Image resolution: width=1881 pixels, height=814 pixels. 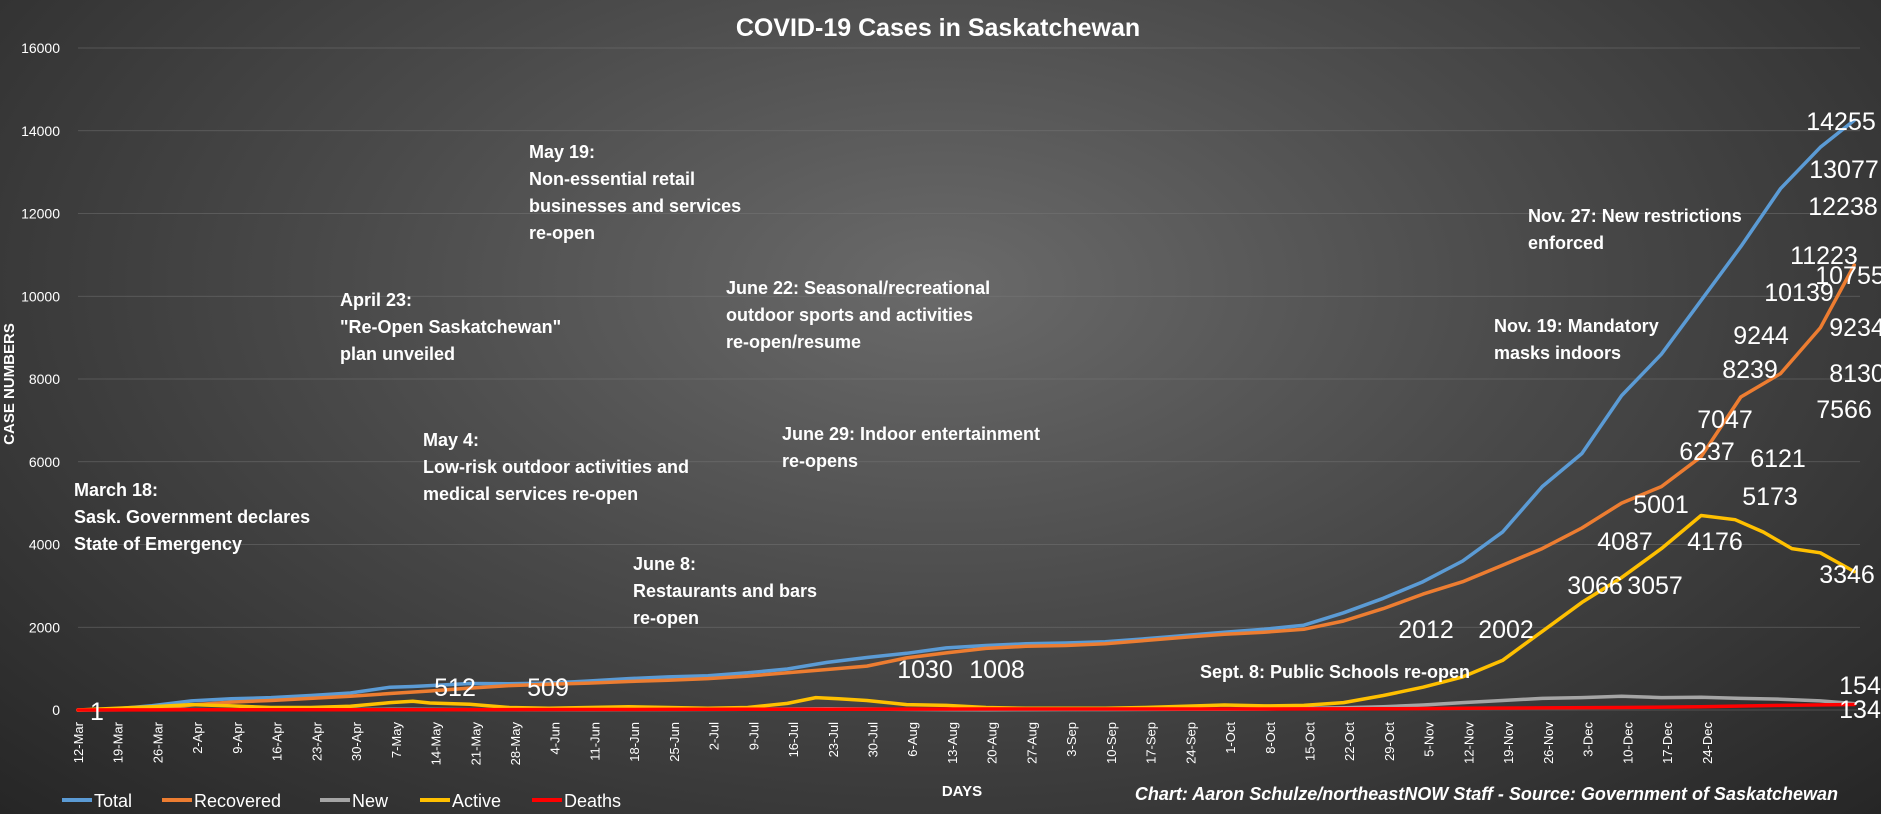 I want to click on legend-item-active: Active, so click(x=460, y=801).